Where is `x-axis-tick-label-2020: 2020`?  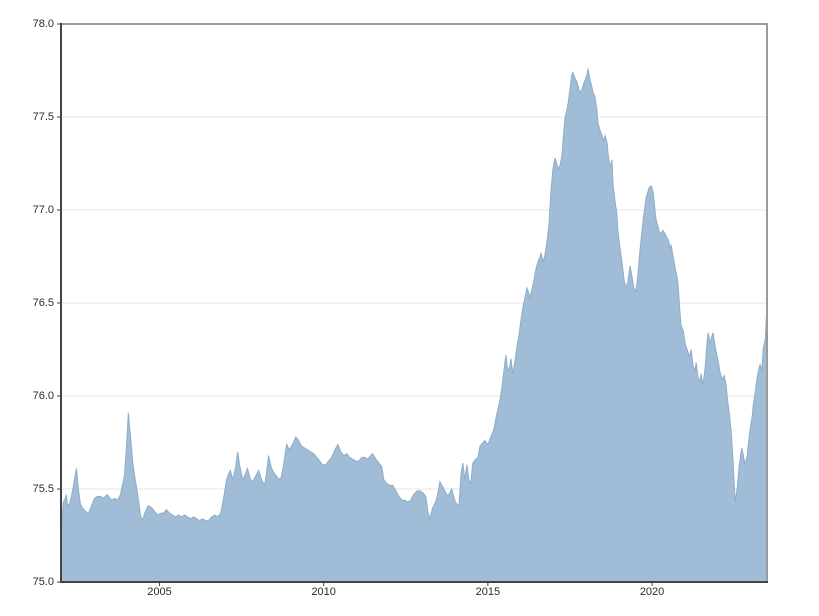
x-axis-tick-label-2020: 2020 is located at coordinates (652, 592).